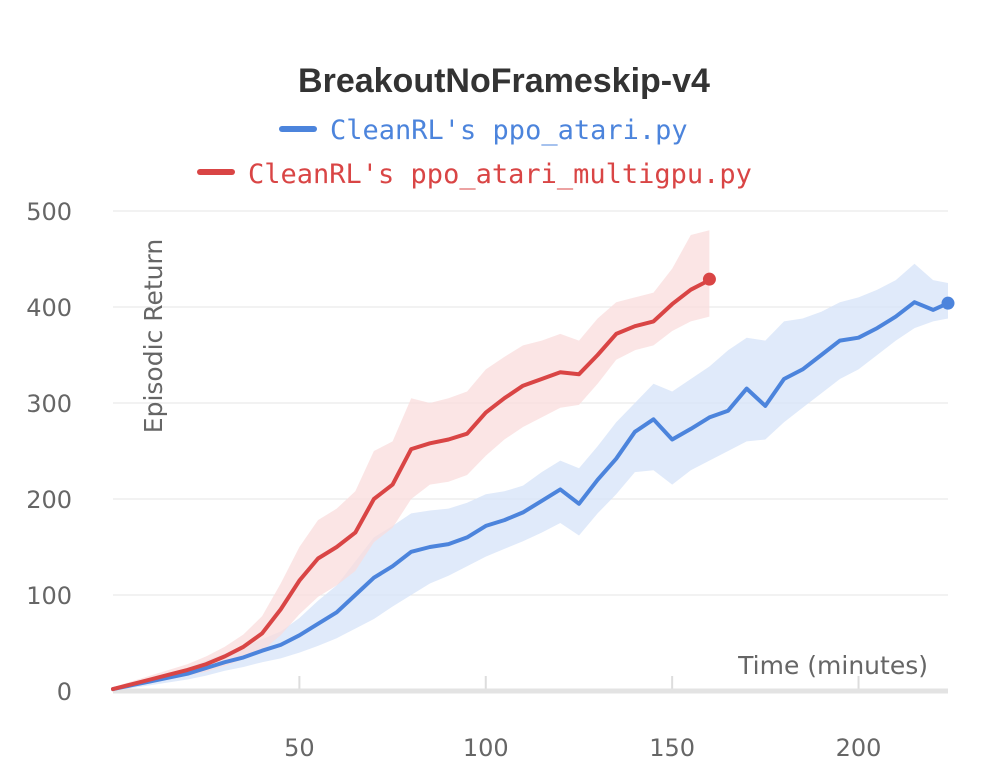 This screenshot has height=783, width=1008. I want to click on x-tick-label: 100, so click(486, 748).